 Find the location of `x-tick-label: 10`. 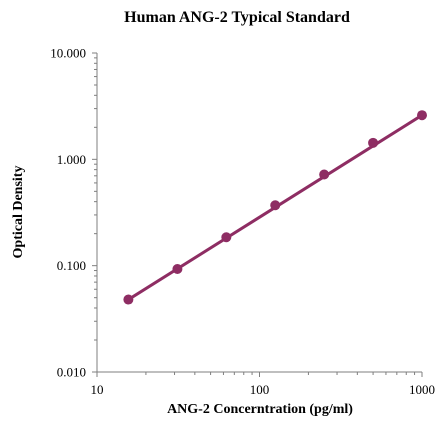

x-tick-label: 10 is located at coordinates (97, 389).